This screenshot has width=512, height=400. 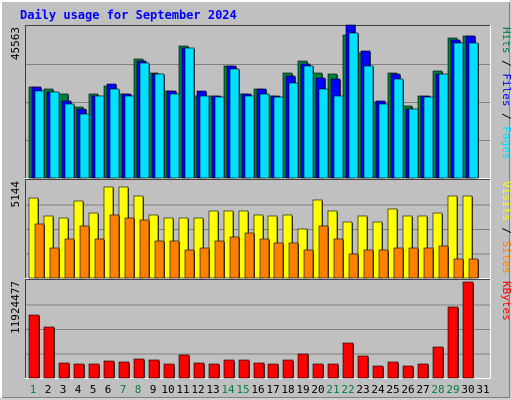 I want to click on legend-visits: Visits, so click(x=506, y=201).